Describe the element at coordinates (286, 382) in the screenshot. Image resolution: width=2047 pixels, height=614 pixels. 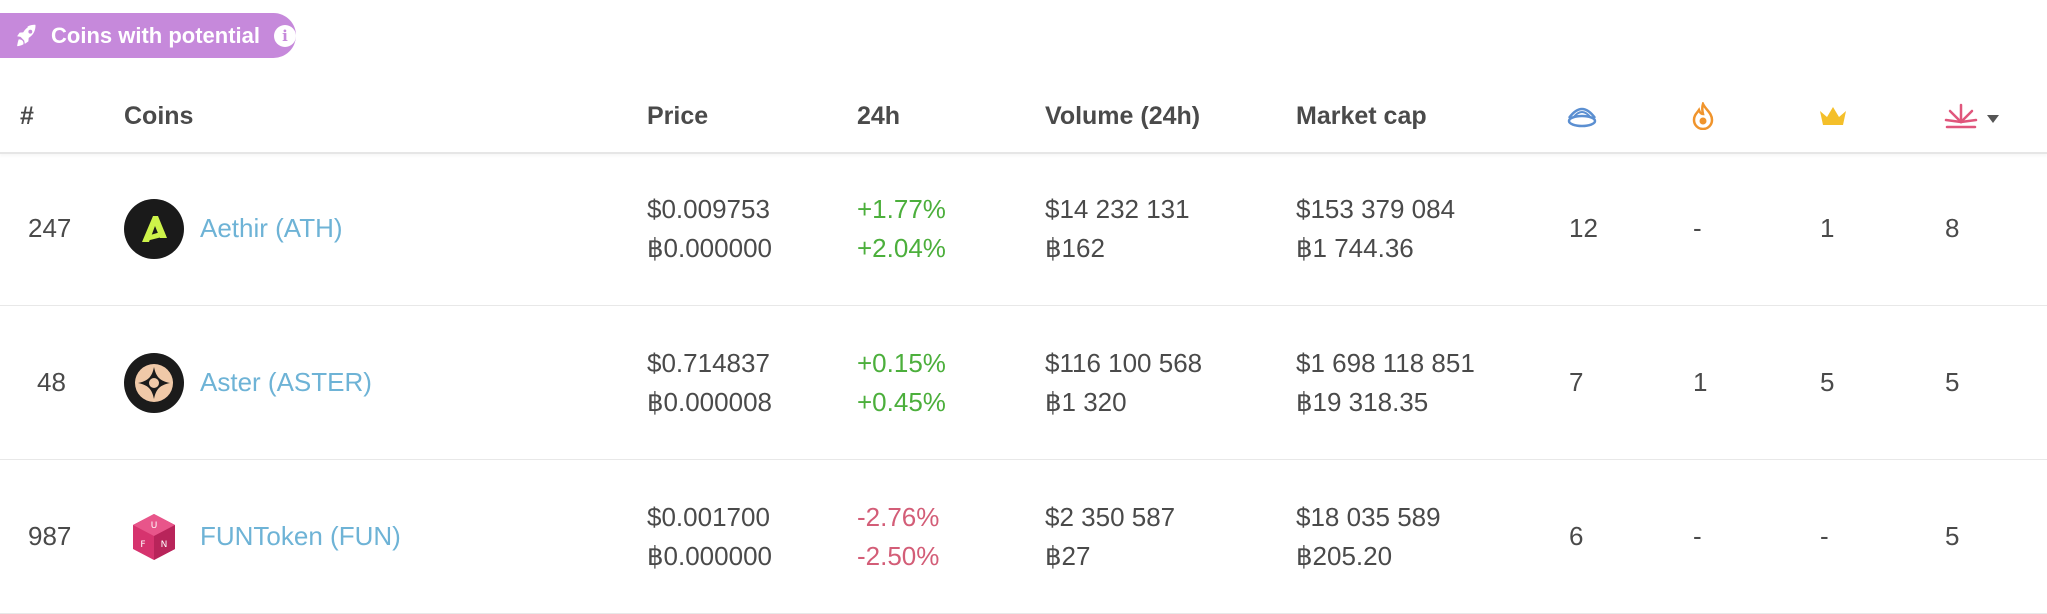
I see `coin-link: Aster (ASTER)` at that location.